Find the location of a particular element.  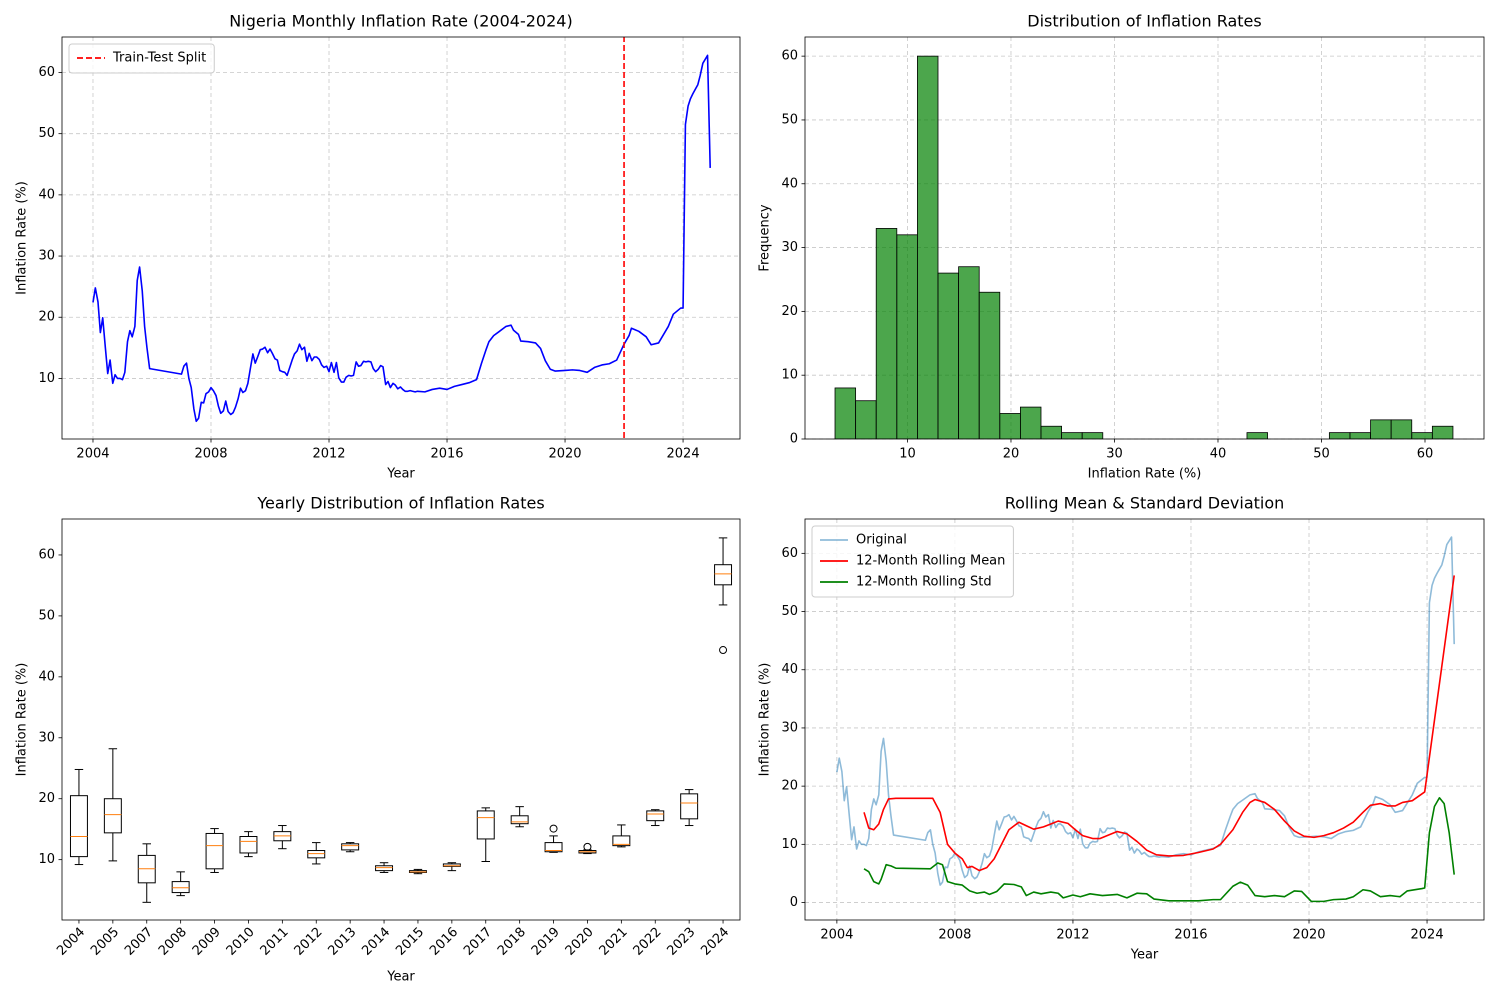

x-tick-label: 2024 is located at coordinates (1427, 935).